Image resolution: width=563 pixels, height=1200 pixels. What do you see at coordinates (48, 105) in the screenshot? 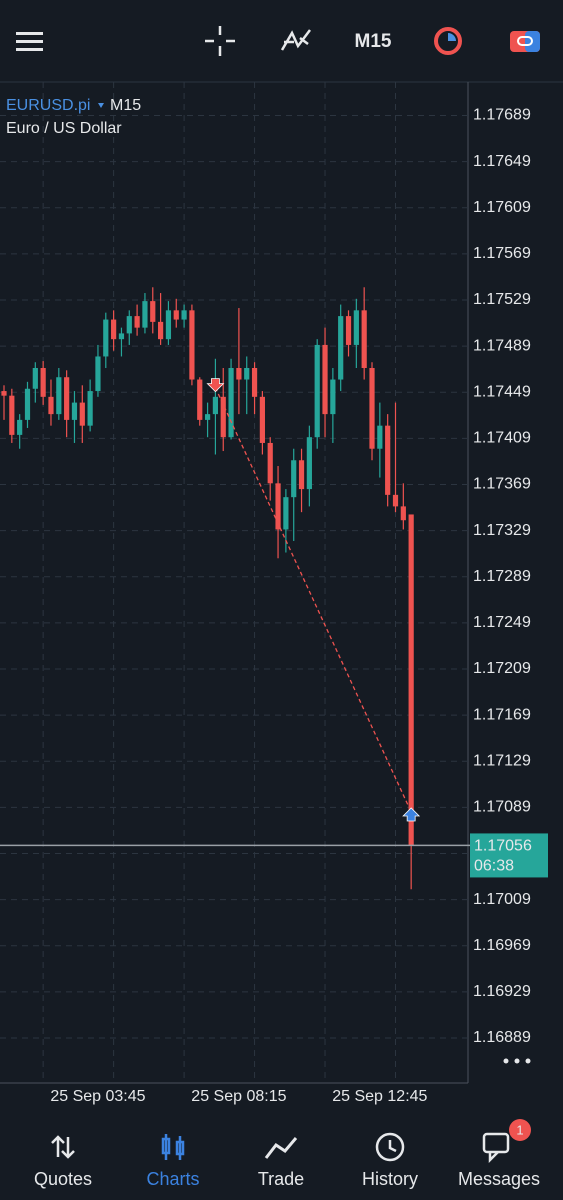
I see `symbol: EURUSD.pi` at bounding box center [48, 105].